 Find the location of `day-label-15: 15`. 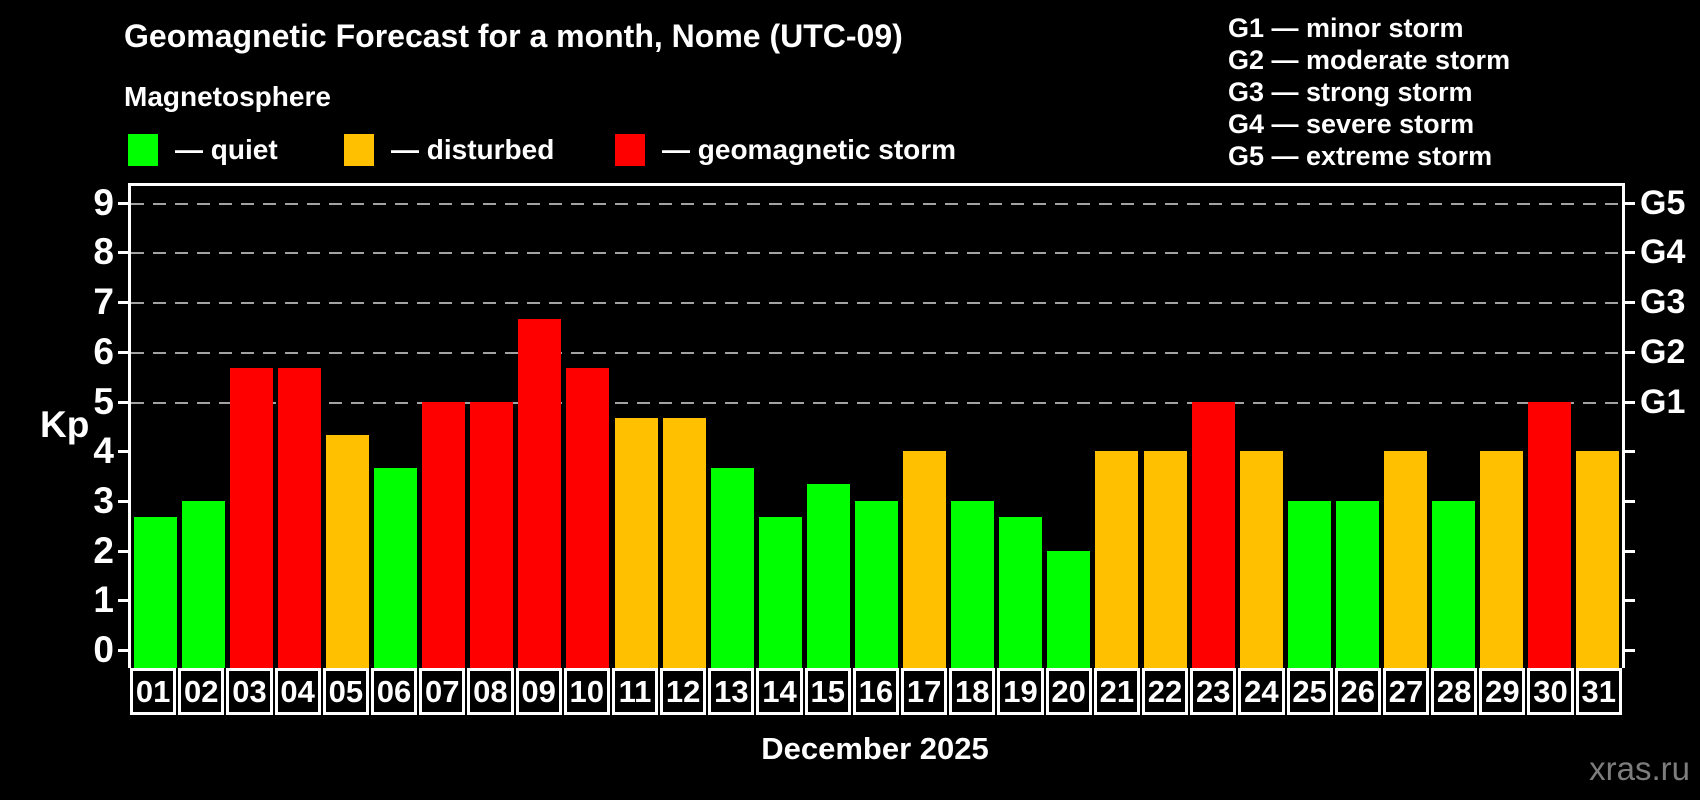

day-label-15: 15 is located at coordinates (827, 691).